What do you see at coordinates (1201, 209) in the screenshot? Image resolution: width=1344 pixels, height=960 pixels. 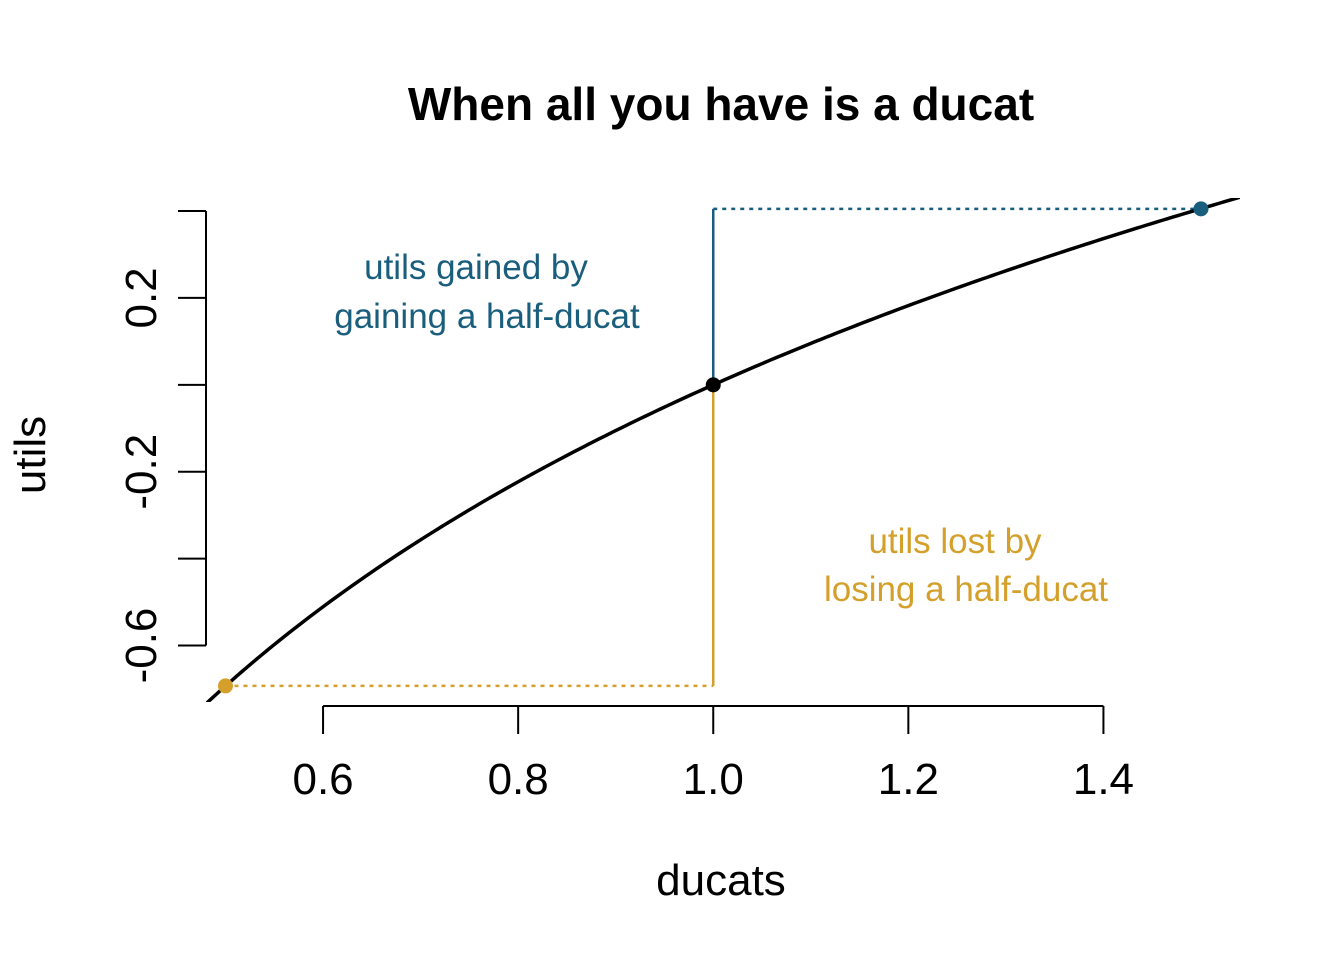 I see `point-one-and-half-ducat` at bounding box center [1201, 209].